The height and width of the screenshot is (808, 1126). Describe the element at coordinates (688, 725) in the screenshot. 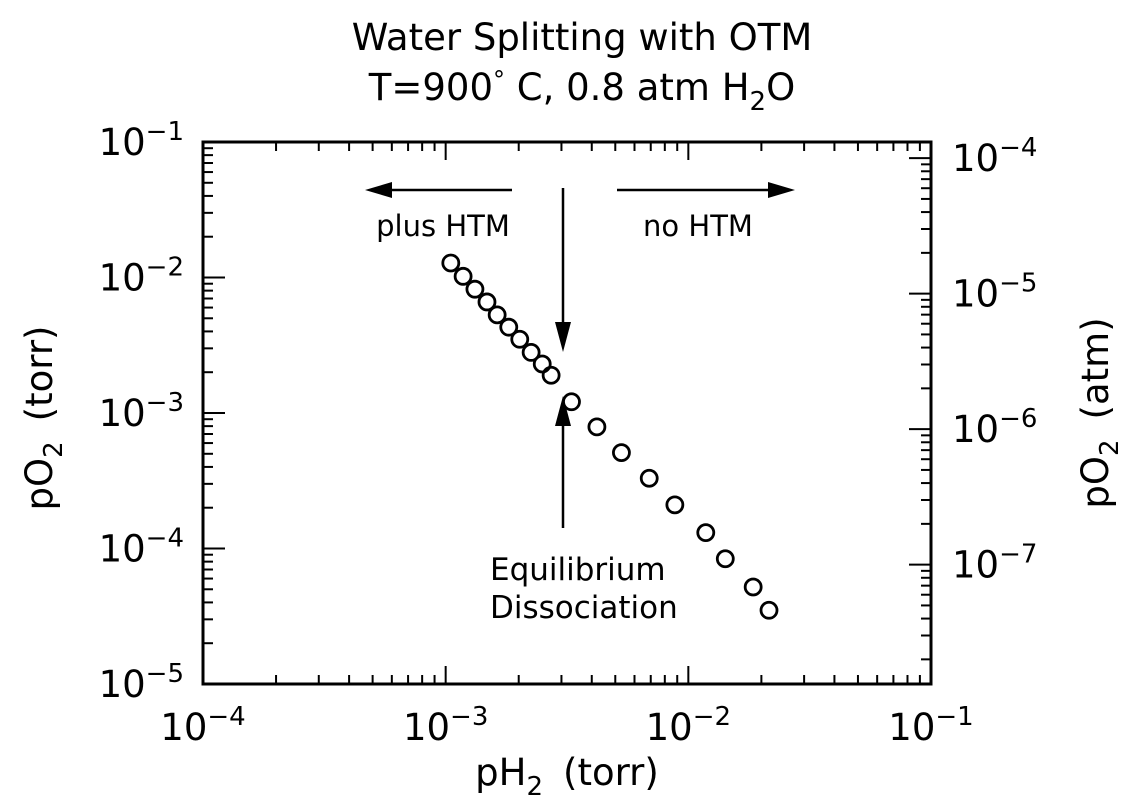

I see `x-tick-label: 10⁻²` at that location.